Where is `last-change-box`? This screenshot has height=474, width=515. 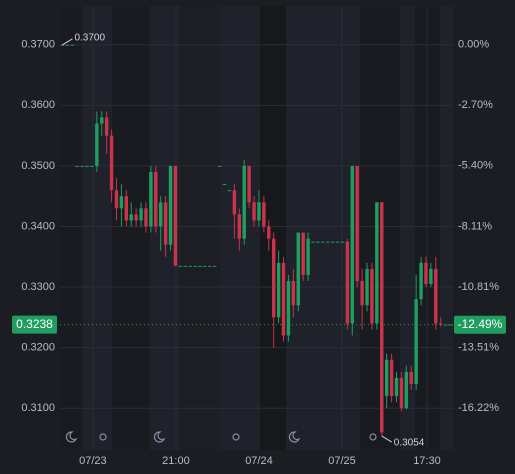
last-change-box is located at coordinates (480, 324).